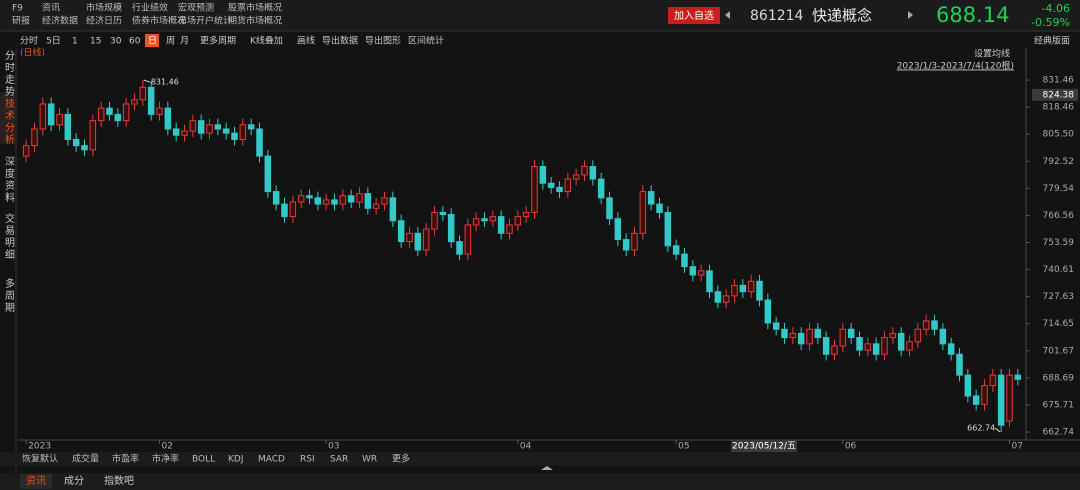 This screenshot has width=1080, height=490. What do you see at coordinates (205, 21) in the screenshot?
I see `menu-item: 市场开户统计` at bounding box center [205, 21].